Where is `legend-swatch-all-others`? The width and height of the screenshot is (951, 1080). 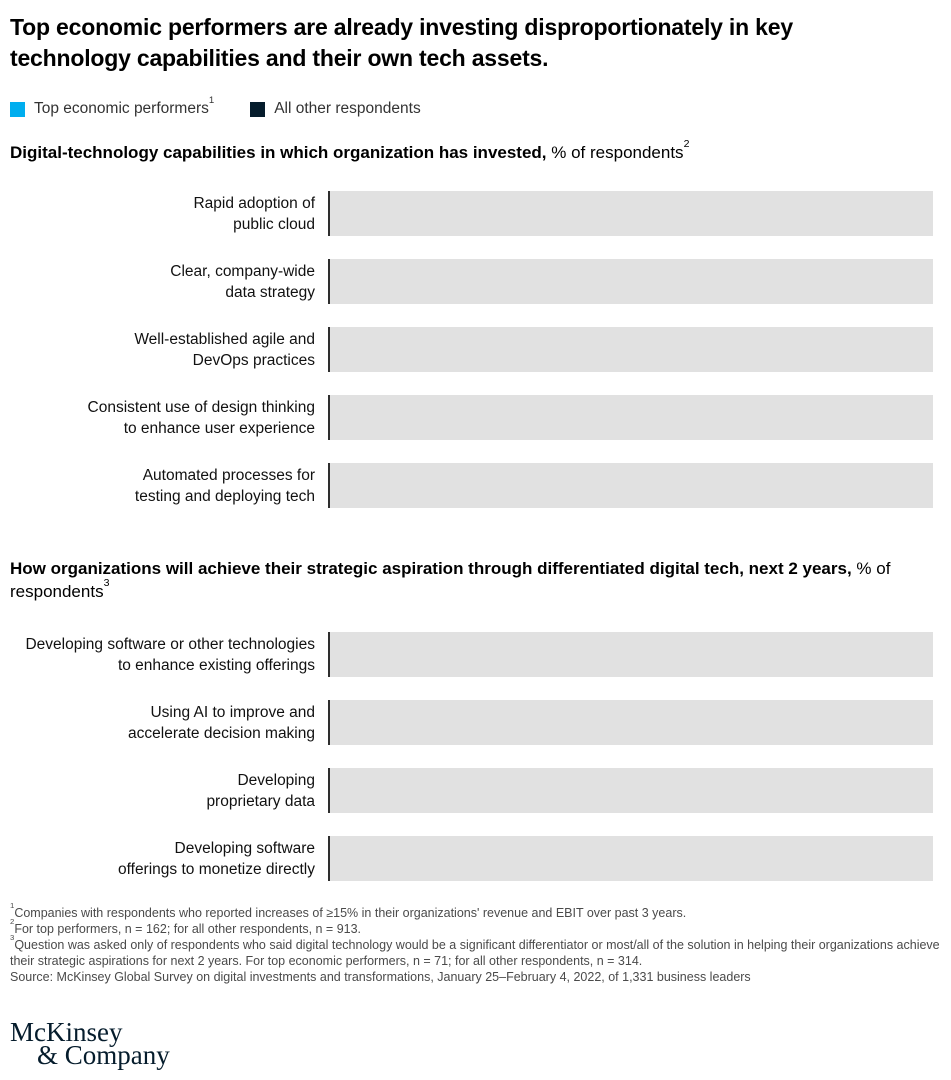
legend-swatch-all-others is located at coordinates (258, 109).